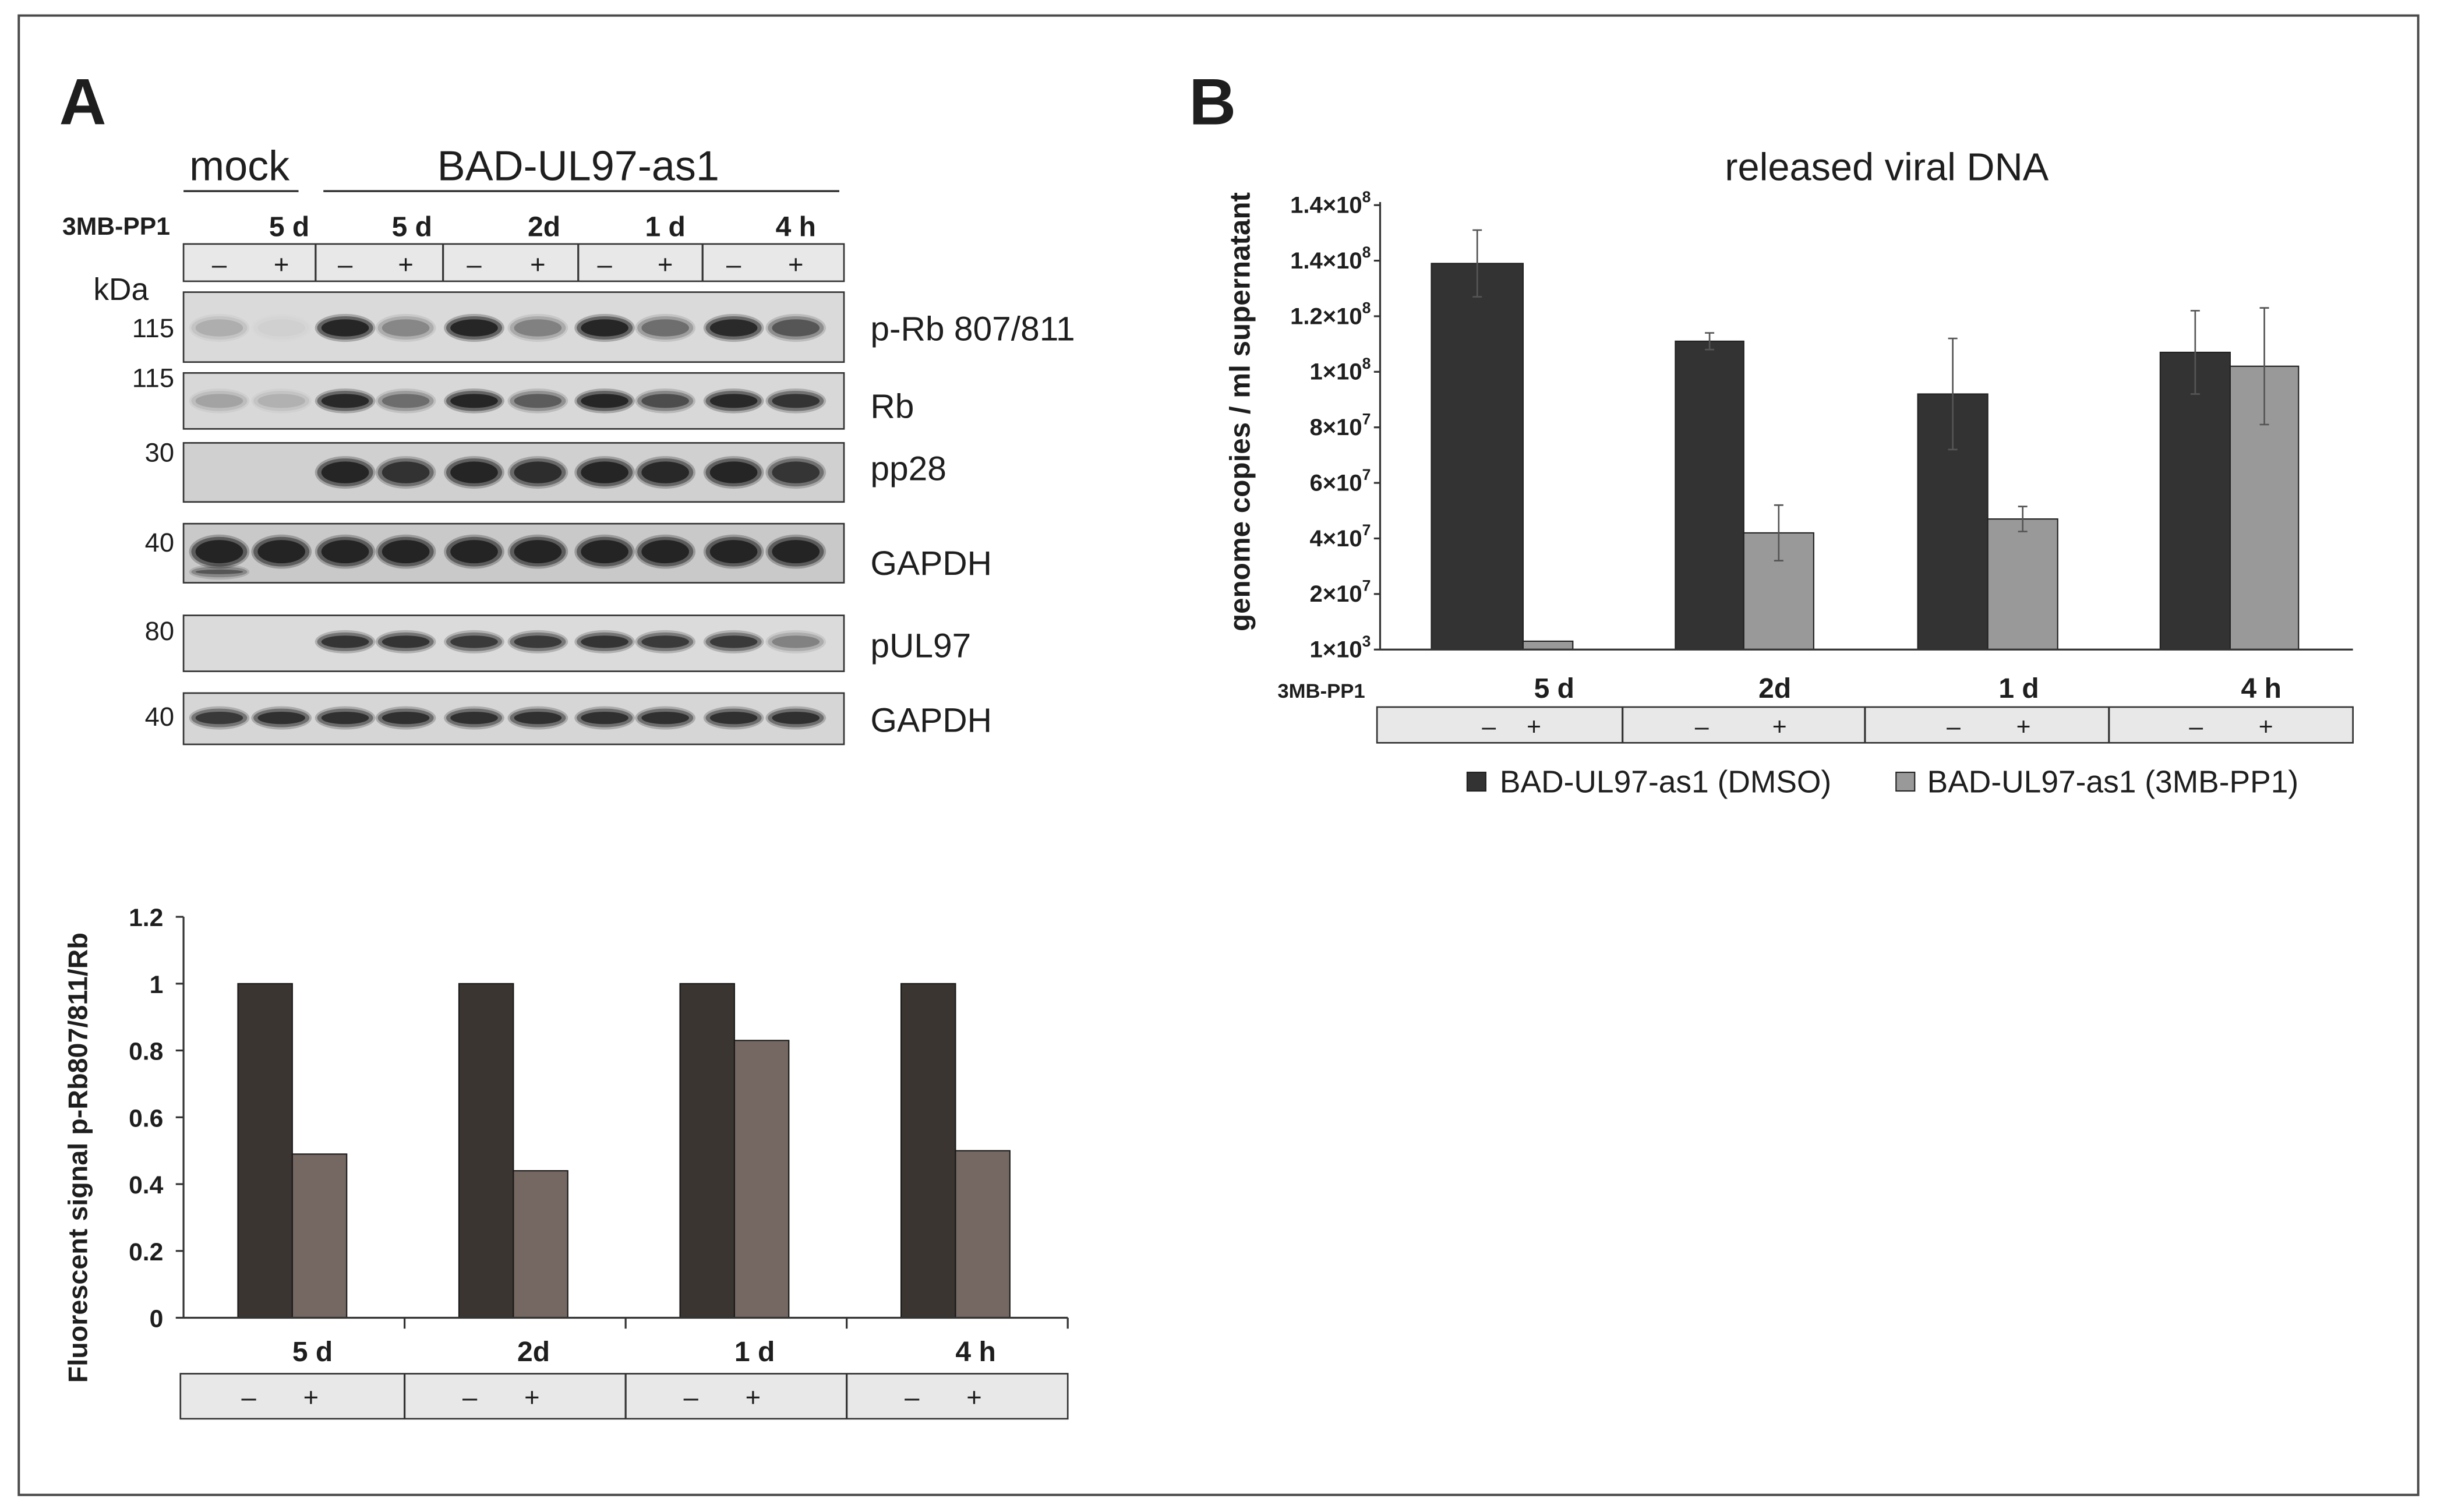 Image resolution: width=2437 pixels, height=1512 pixels. What do you see at coordinates (239, 166) in the screenshot?
I see `mock-label: mock` at bounding box center [239, 166].